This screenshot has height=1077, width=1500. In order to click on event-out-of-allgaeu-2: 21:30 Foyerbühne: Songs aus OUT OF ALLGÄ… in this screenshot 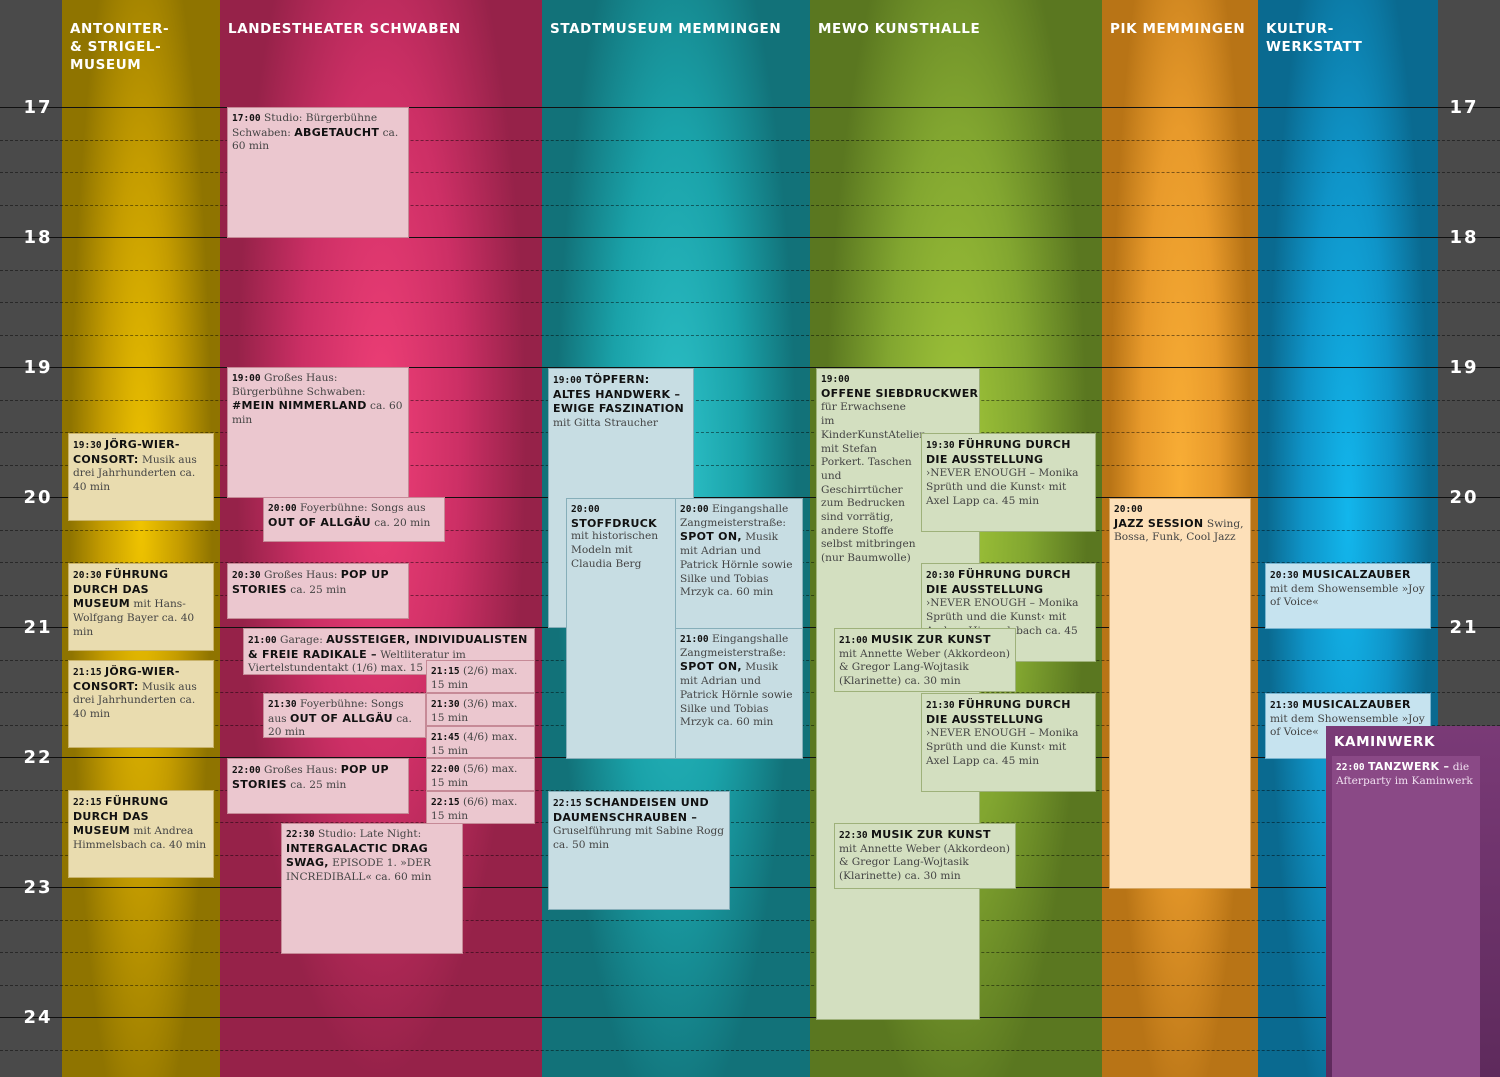, I will do `click(344, 715)`.